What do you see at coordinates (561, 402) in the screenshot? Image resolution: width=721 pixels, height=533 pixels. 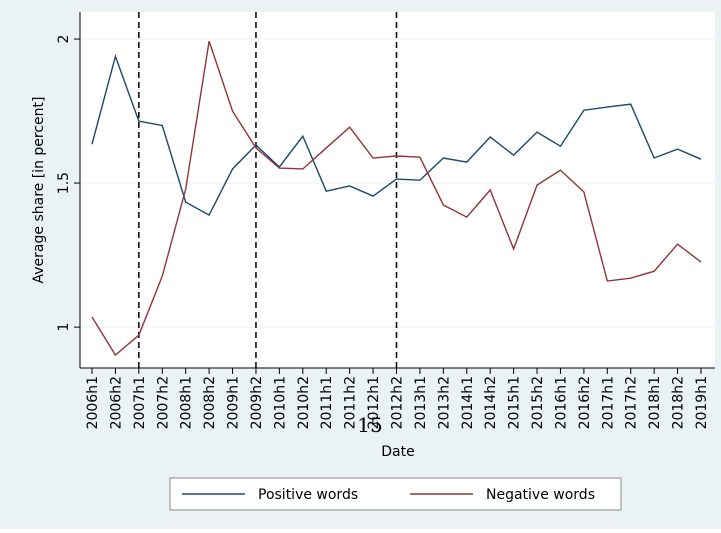 I see `x-tick-label: 2016h1` at bounding box center [561, 402].